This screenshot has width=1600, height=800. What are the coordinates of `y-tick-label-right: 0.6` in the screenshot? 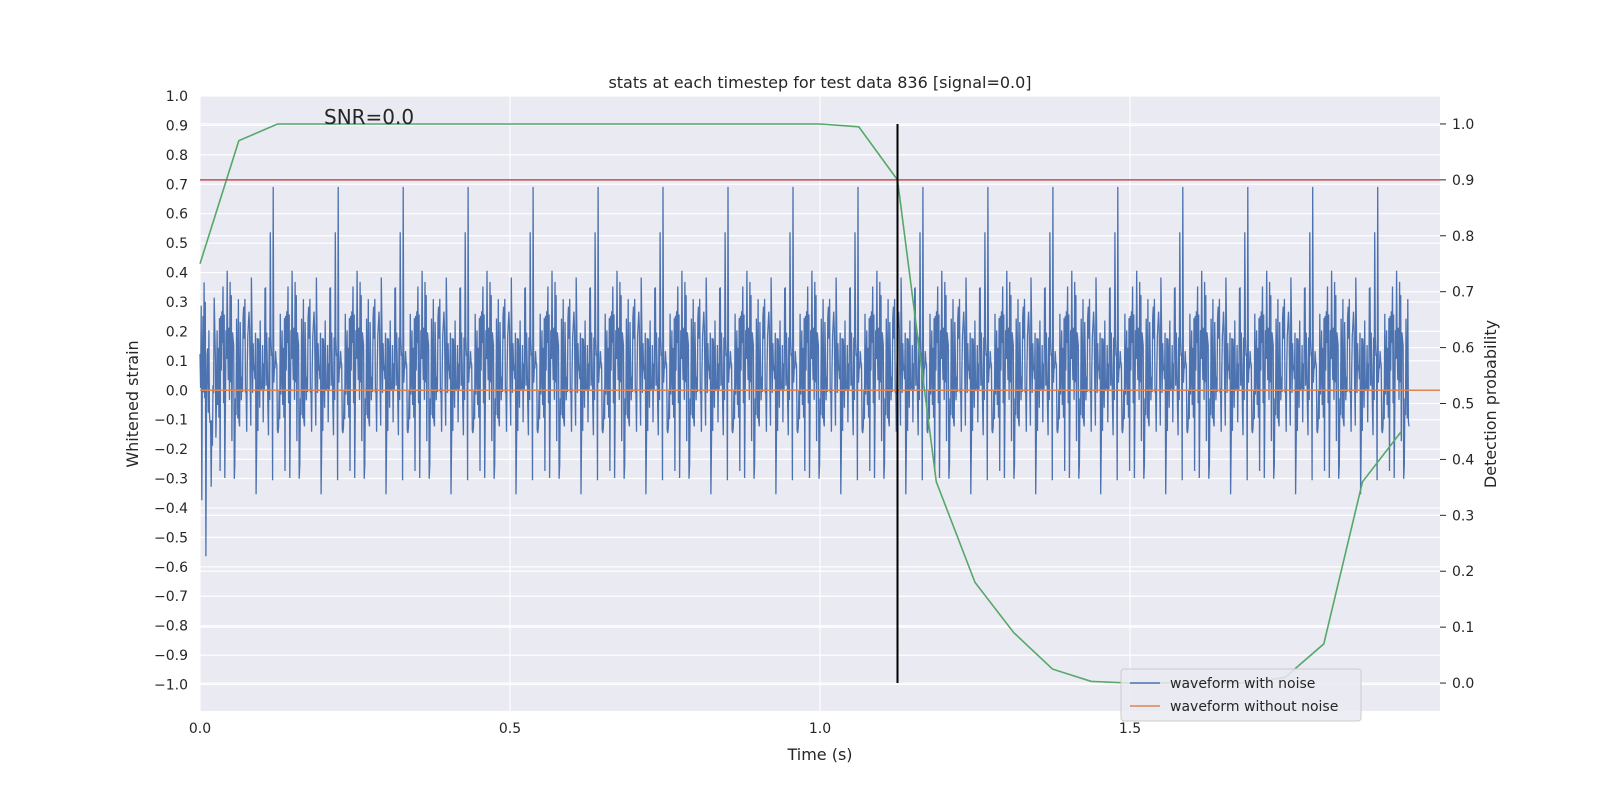 It's located at (1463, 349).